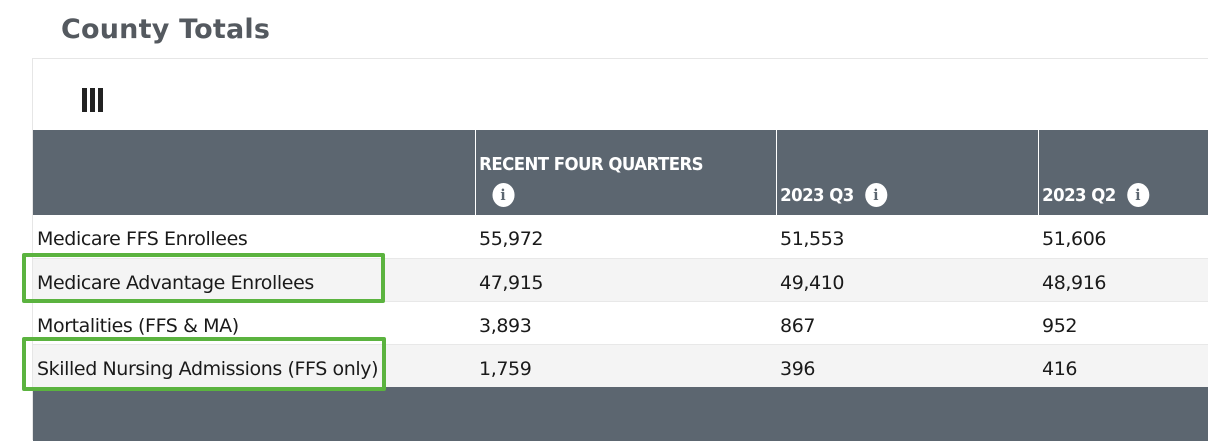 The image size is (1208, 444). Describe the element at coordinates (1116, 172) in the screenshot. I see `header-2023-q2: 2023 Q2 i` at that location.